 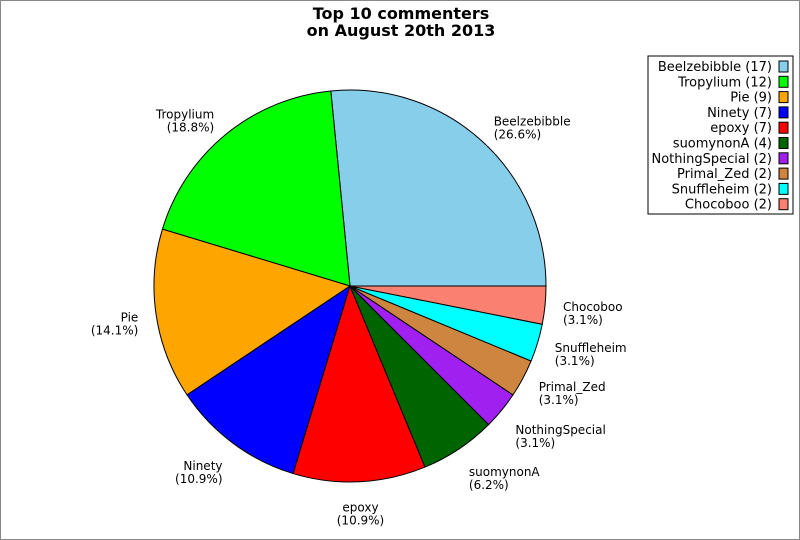 I want to click on slice-label-percent-suomynona: (6.2%), so click(x=489, y=485).